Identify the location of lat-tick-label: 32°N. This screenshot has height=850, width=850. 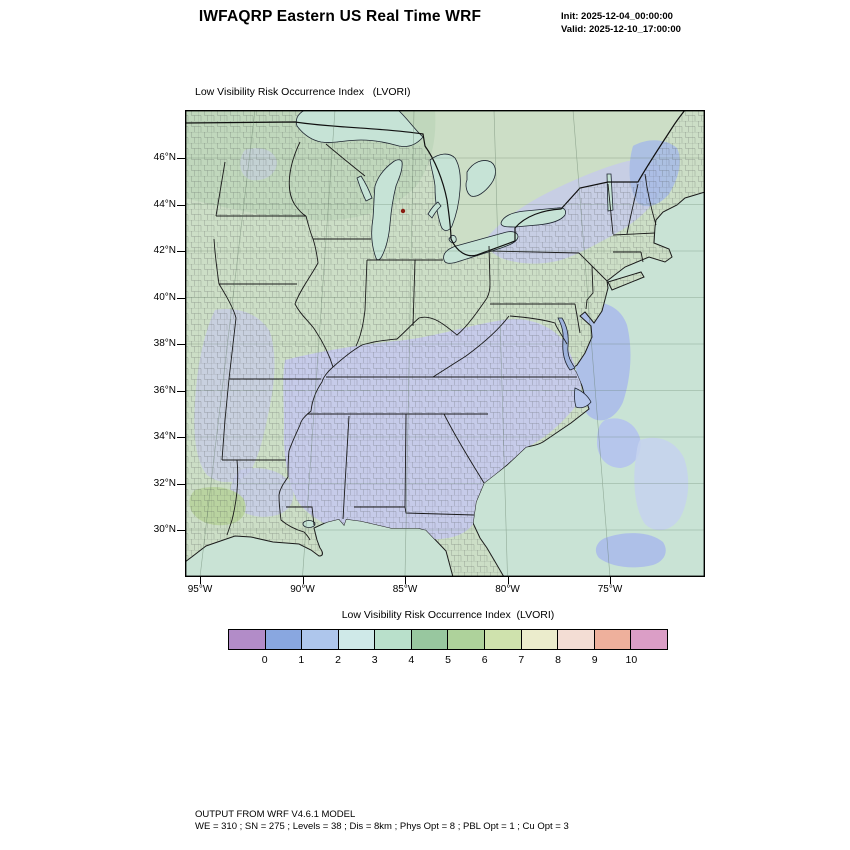
(164, 483).